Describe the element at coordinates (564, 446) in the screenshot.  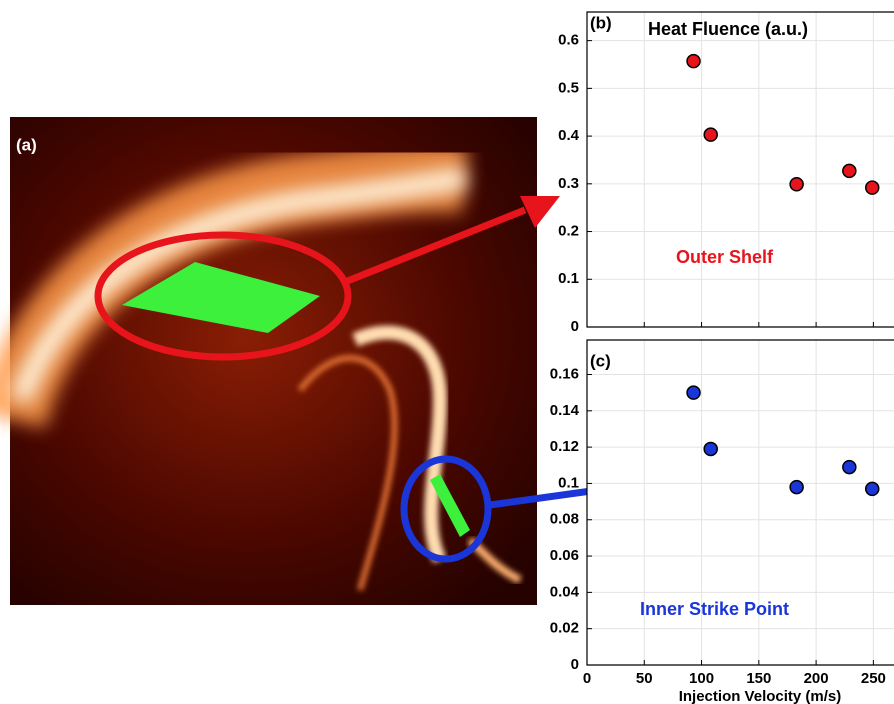
I see `y-tick-label: 0.12` at that location.